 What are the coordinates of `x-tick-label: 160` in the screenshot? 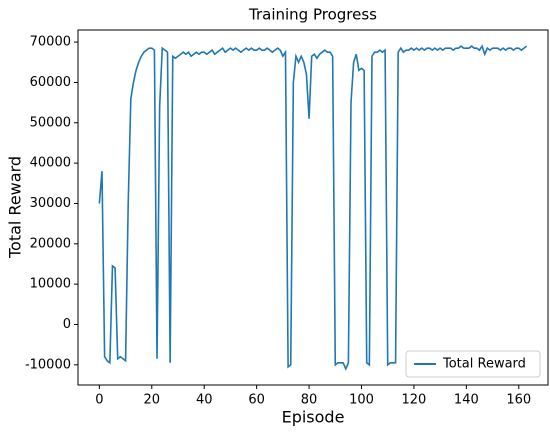 It's located at (518, 400).